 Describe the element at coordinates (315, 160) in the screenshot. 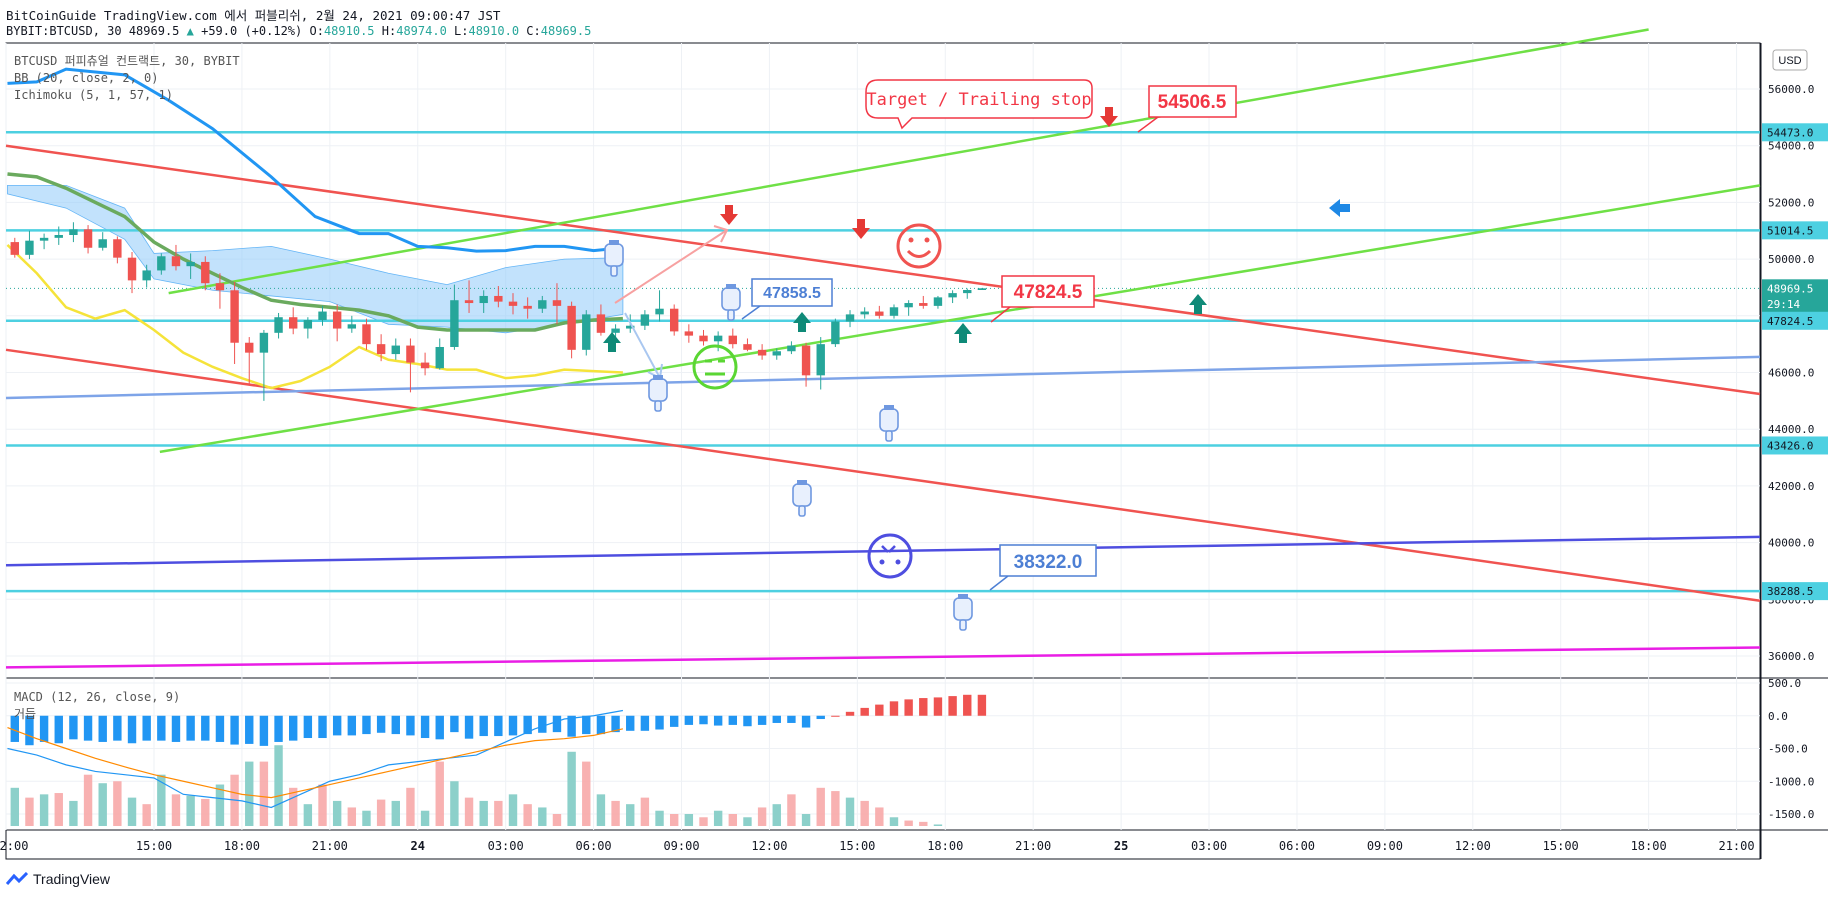

I see `overlay-line` at that location.